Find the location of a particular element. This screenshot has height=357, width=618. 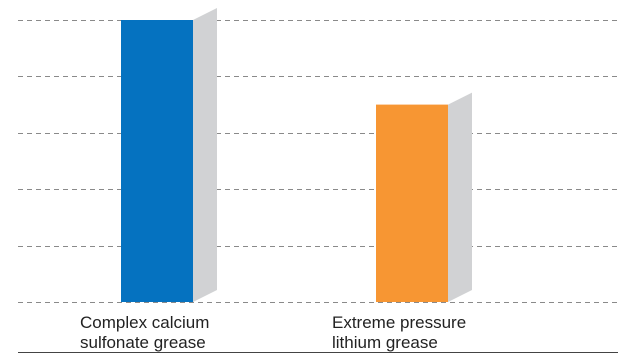

category-label: Complex calcium is located at coordinates (144, 322).